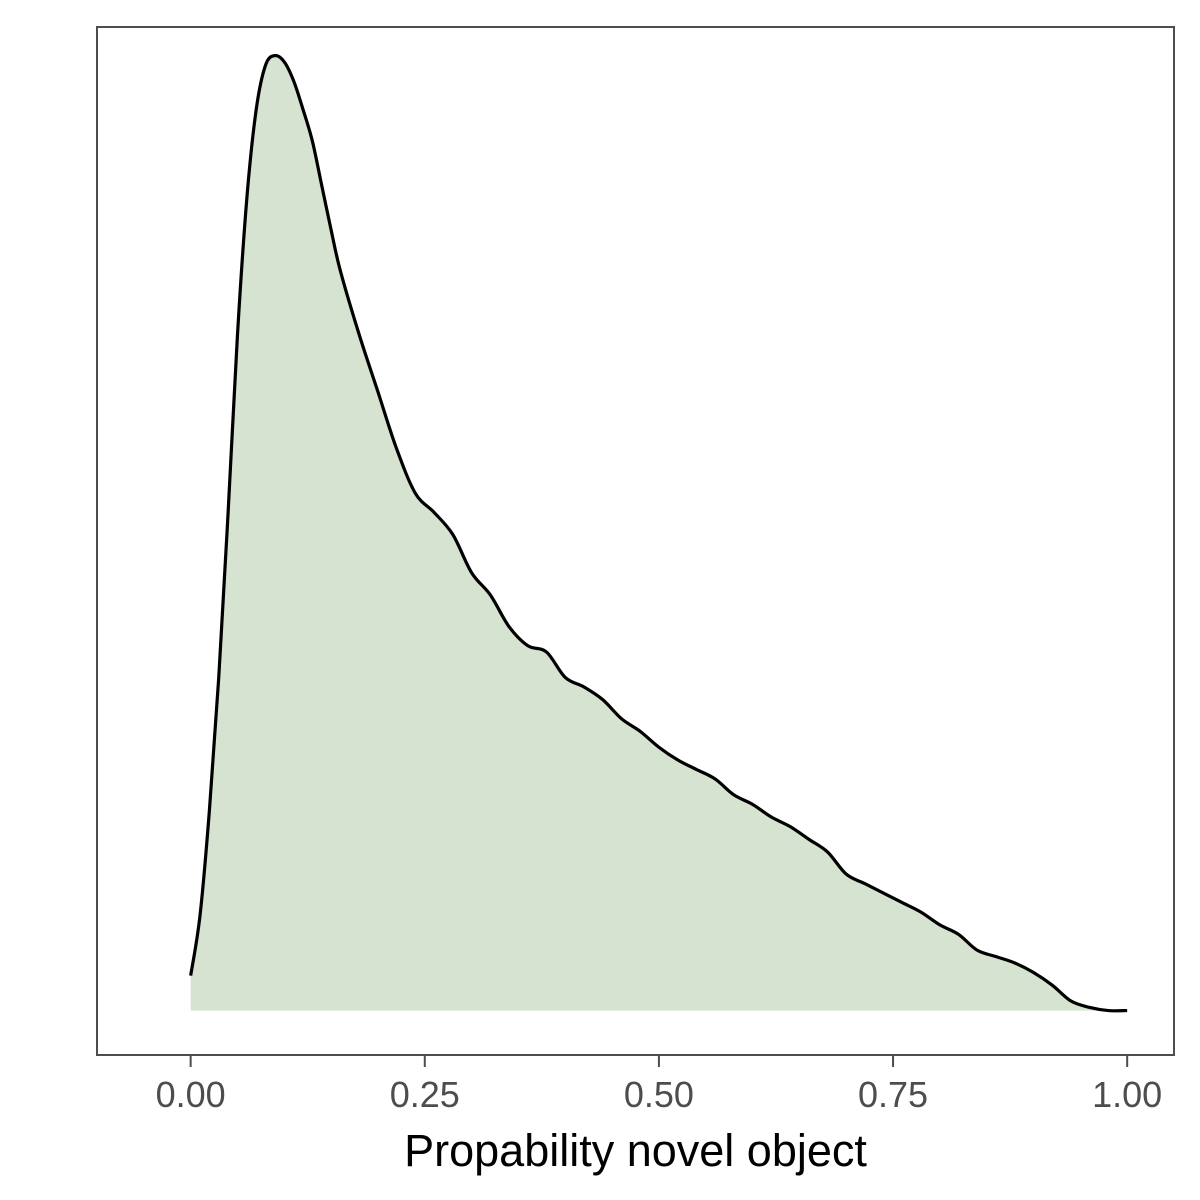  Describe the element at coordinates (635, 1150) in the screenshot. I see `x-axis-title: Propability novel object` at that location.